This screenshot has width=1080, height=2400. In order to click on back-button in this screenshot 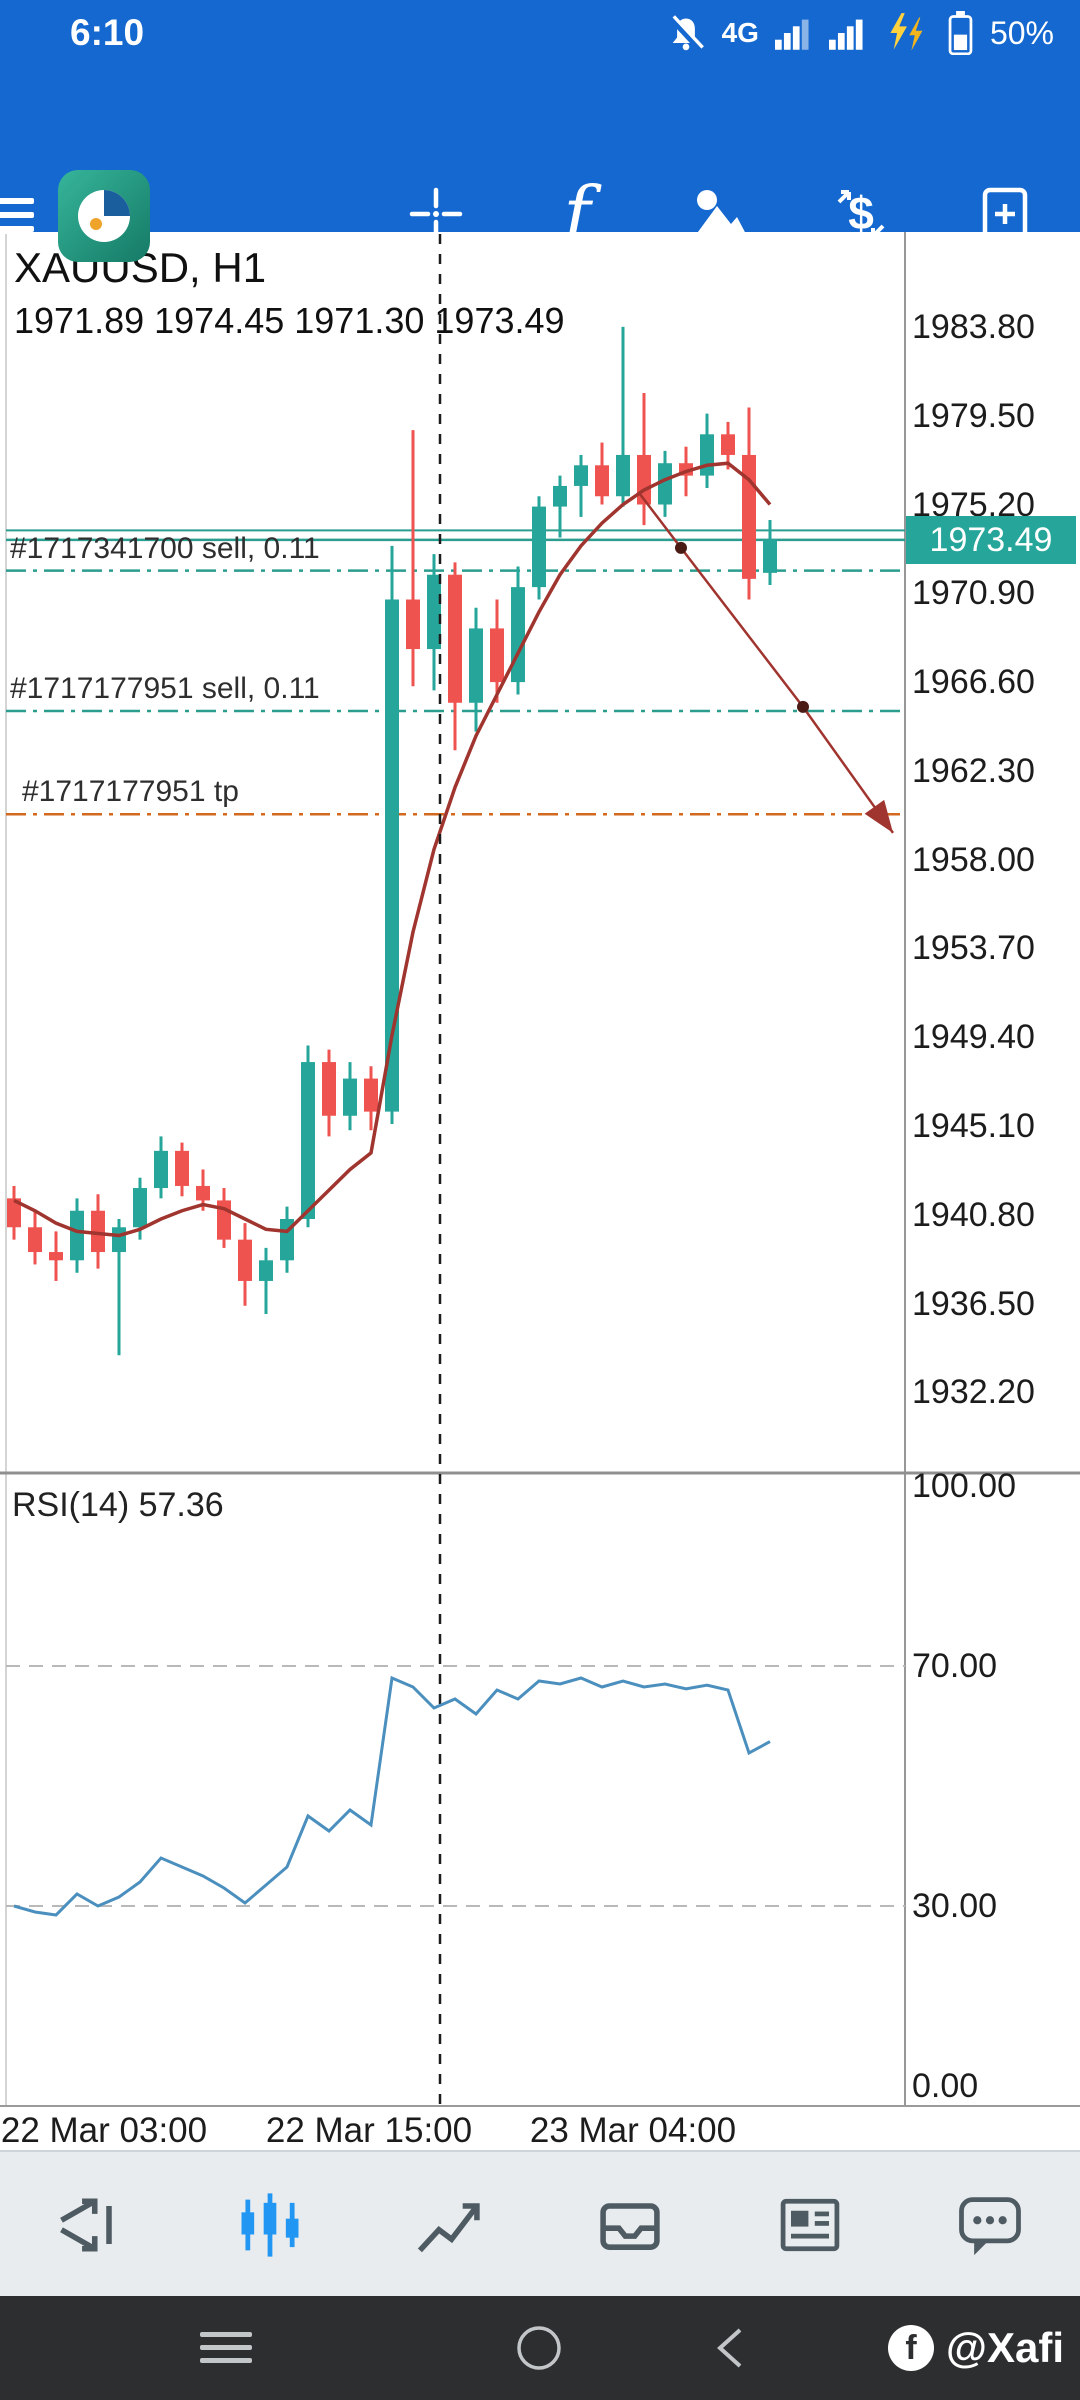, I will do `click(730, 2348)`.